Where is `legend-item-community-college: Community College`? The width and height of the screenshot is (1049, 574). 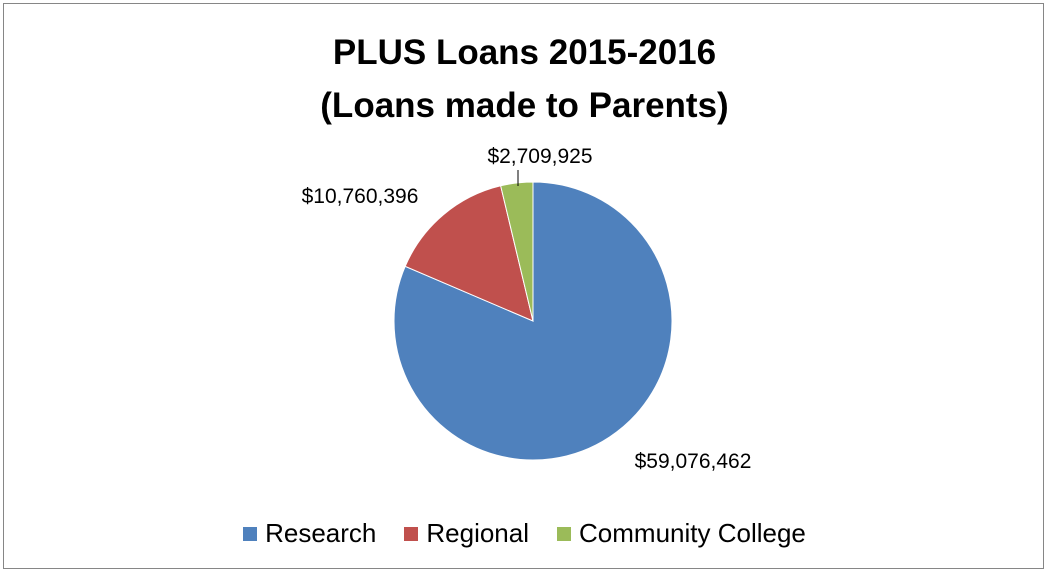
legend-item-community-college: Community College is located at coordinates (681, 533).